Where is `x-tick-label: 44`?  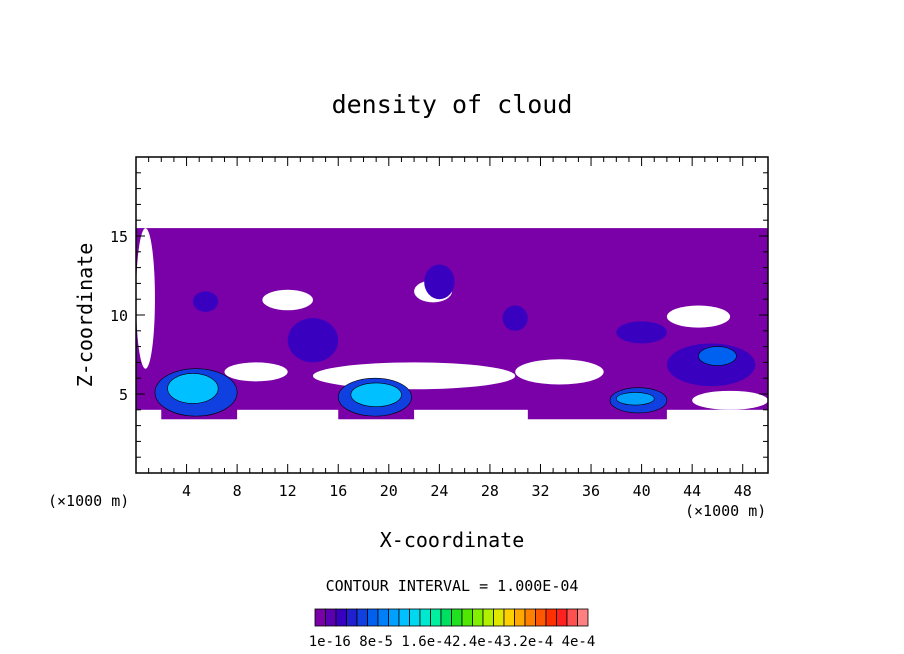 x-tick-label: 44 is located at coordinates (692, 491).